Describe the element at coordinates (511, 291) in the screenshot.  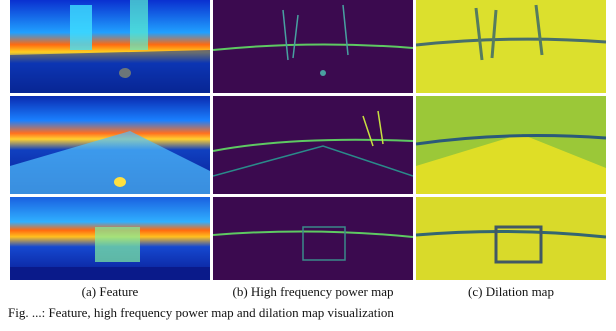
I see `caption-dilation-map: (c) Dilation map` at that location.